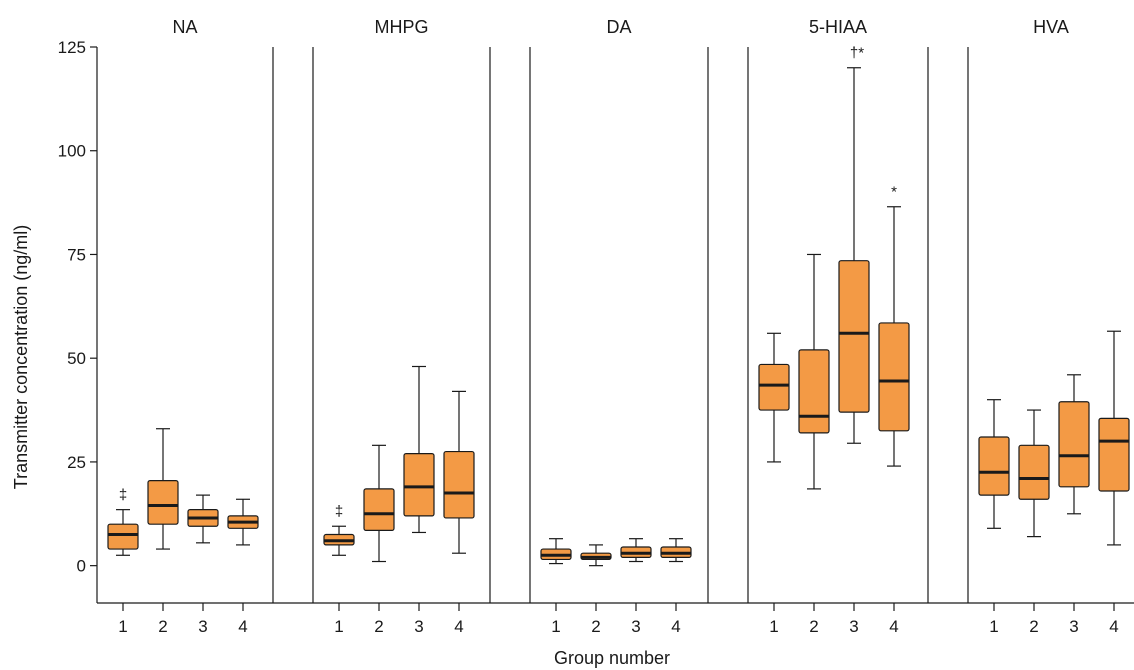  I want to click on panel-na: NA‡1 2 3 4, so click(190, 326).